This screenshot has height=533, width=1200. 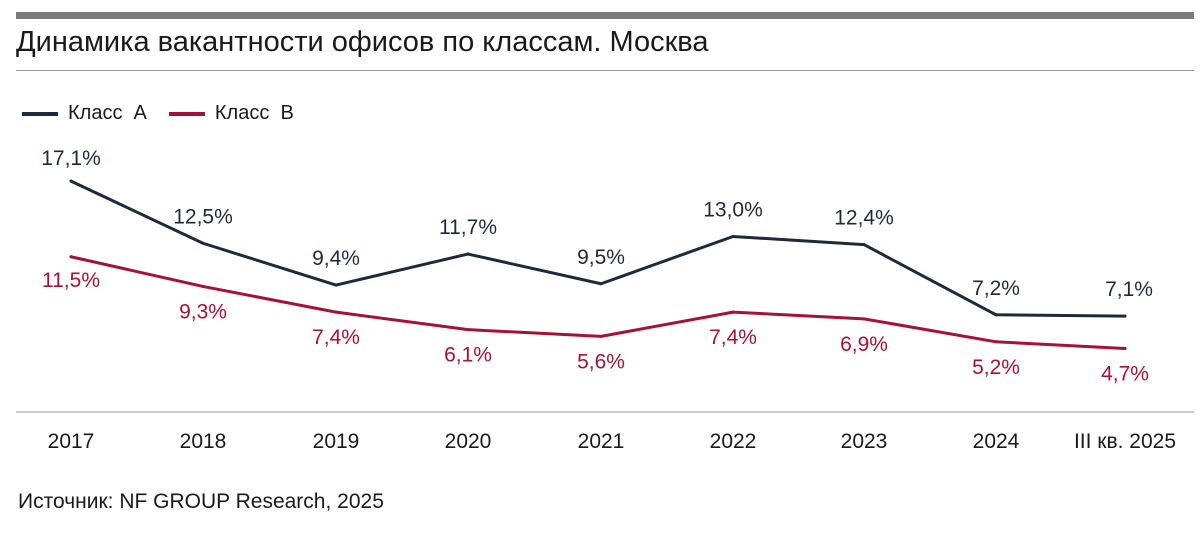 I want to click on legend-label-class-a: Класс A, so click(x=107, y=113).